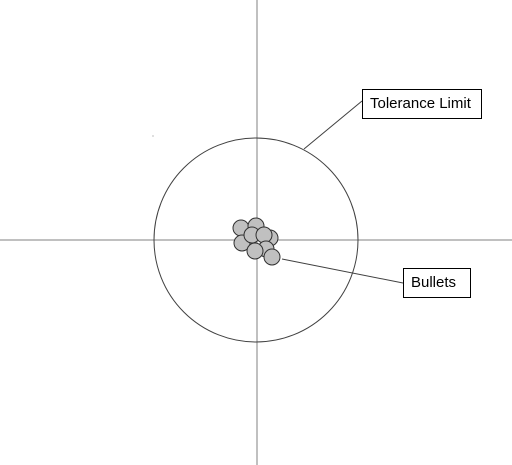 The image size is (512, 465). I want to click on bullets-label: Bullets, so click(437, 283).